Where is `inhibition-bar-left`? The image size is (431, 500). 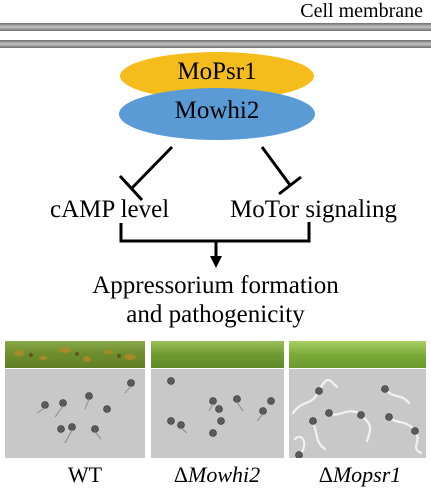 inhibition-bar-left is located at coordinates (131, 188).